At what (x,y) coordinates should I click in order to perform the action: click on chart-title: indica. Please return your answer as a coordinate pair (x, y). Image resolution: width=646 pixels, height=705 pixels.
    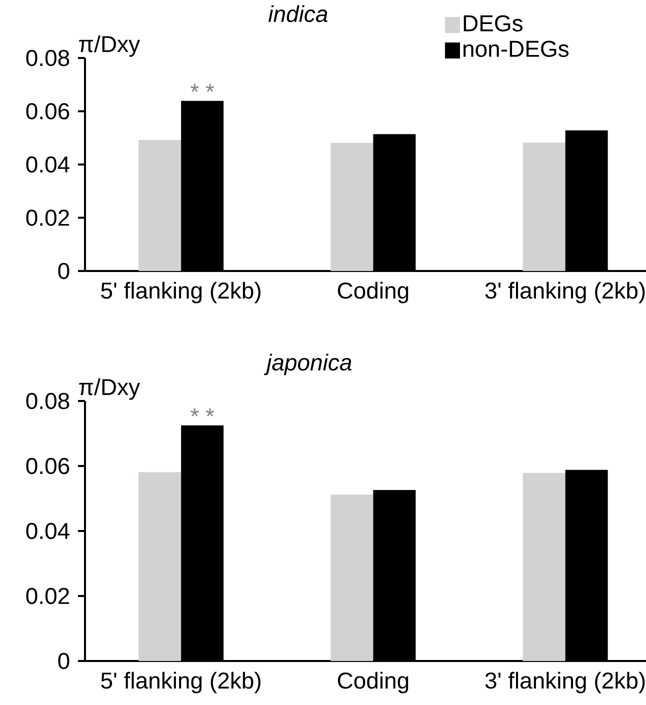
    Looking at the image, I should click on (298, 13).